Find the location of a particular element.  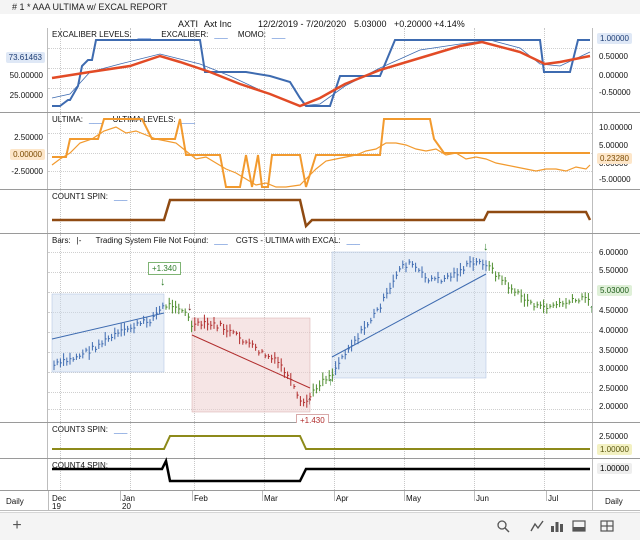

legend-cgts: CGTS - ULTIMA with EXCAL: is located at coordinates (288, 240).